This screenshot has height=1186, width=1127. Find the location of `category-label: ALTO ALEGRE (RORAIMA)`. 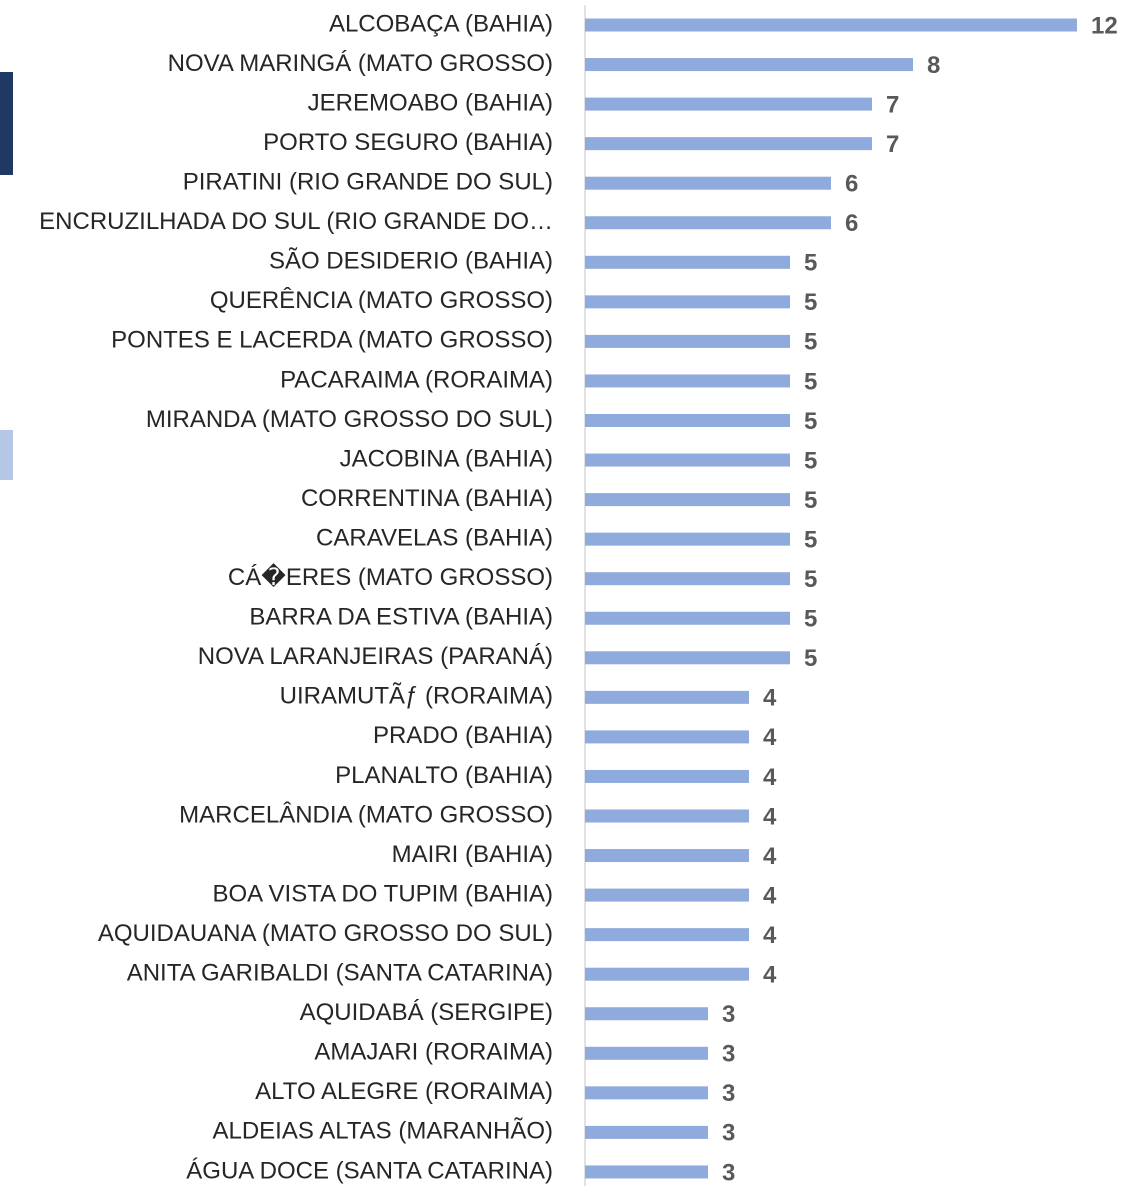

category-label: ALTO ALEGRE (RORAIMA) is located at coordinates (404, 1091).